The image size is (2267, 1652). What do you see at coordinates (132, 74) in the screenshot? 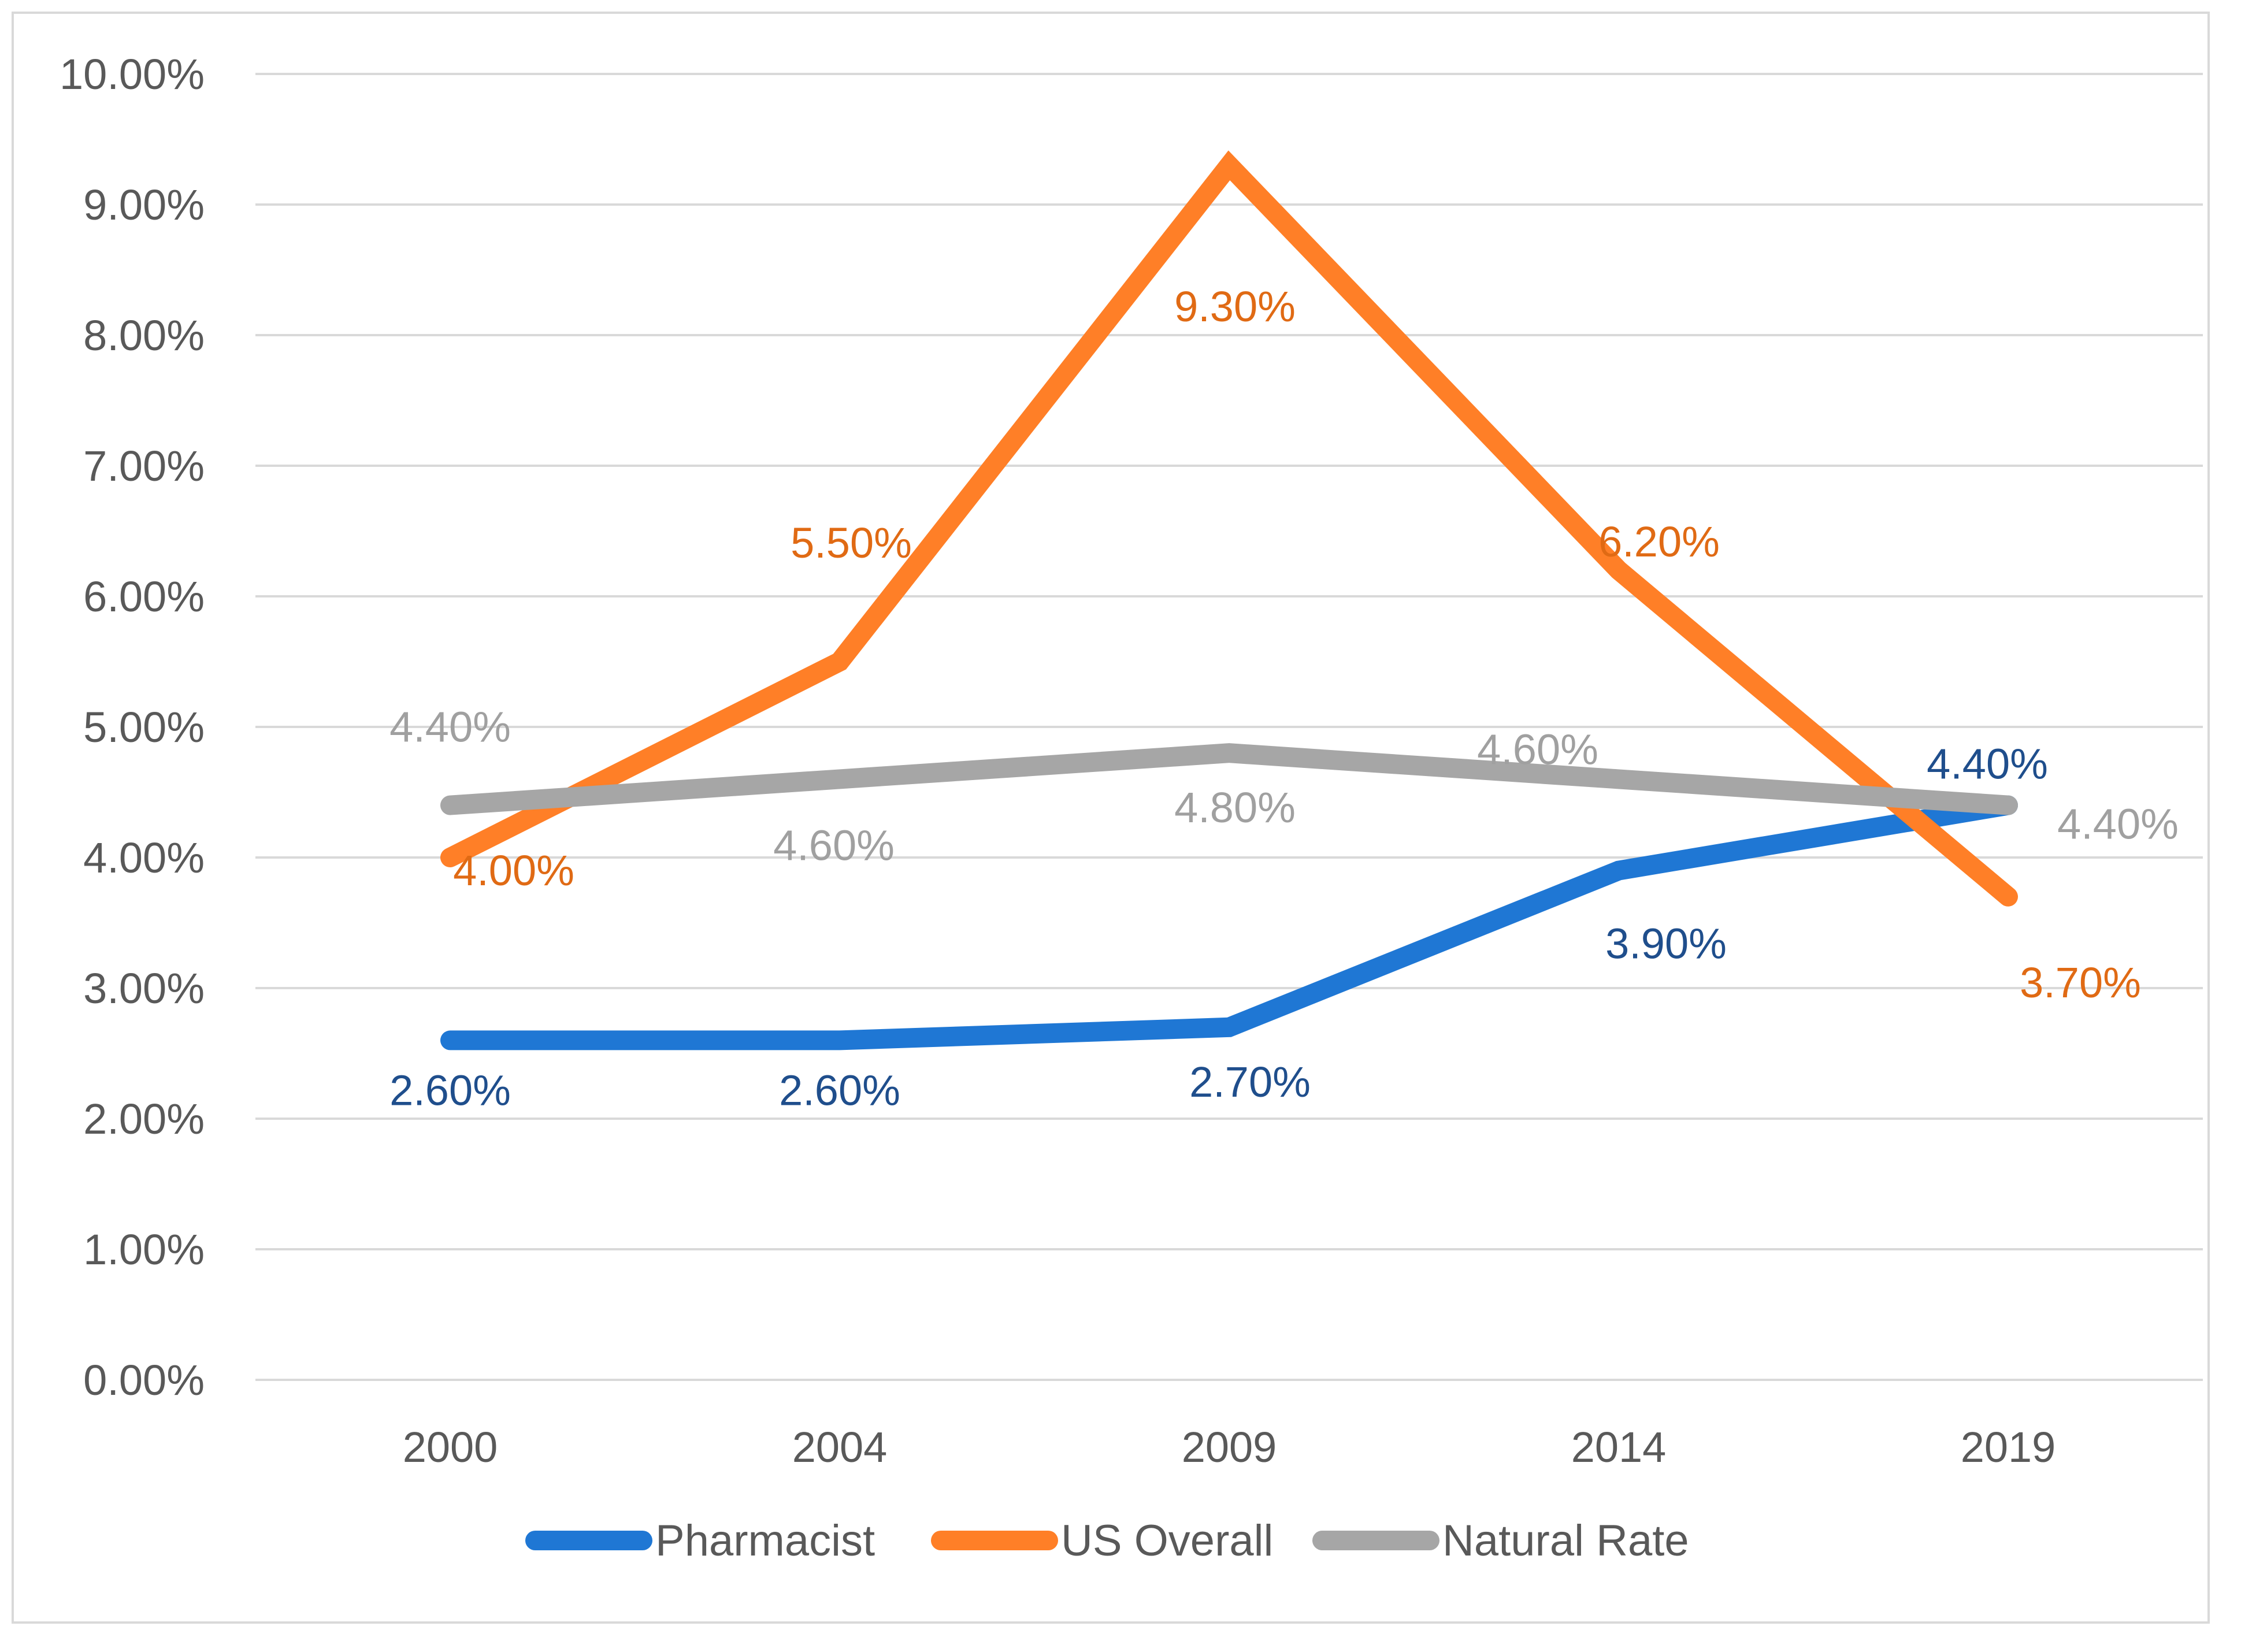
I see `y-tick-label: 10.00%` at bounding box center [132, 74].